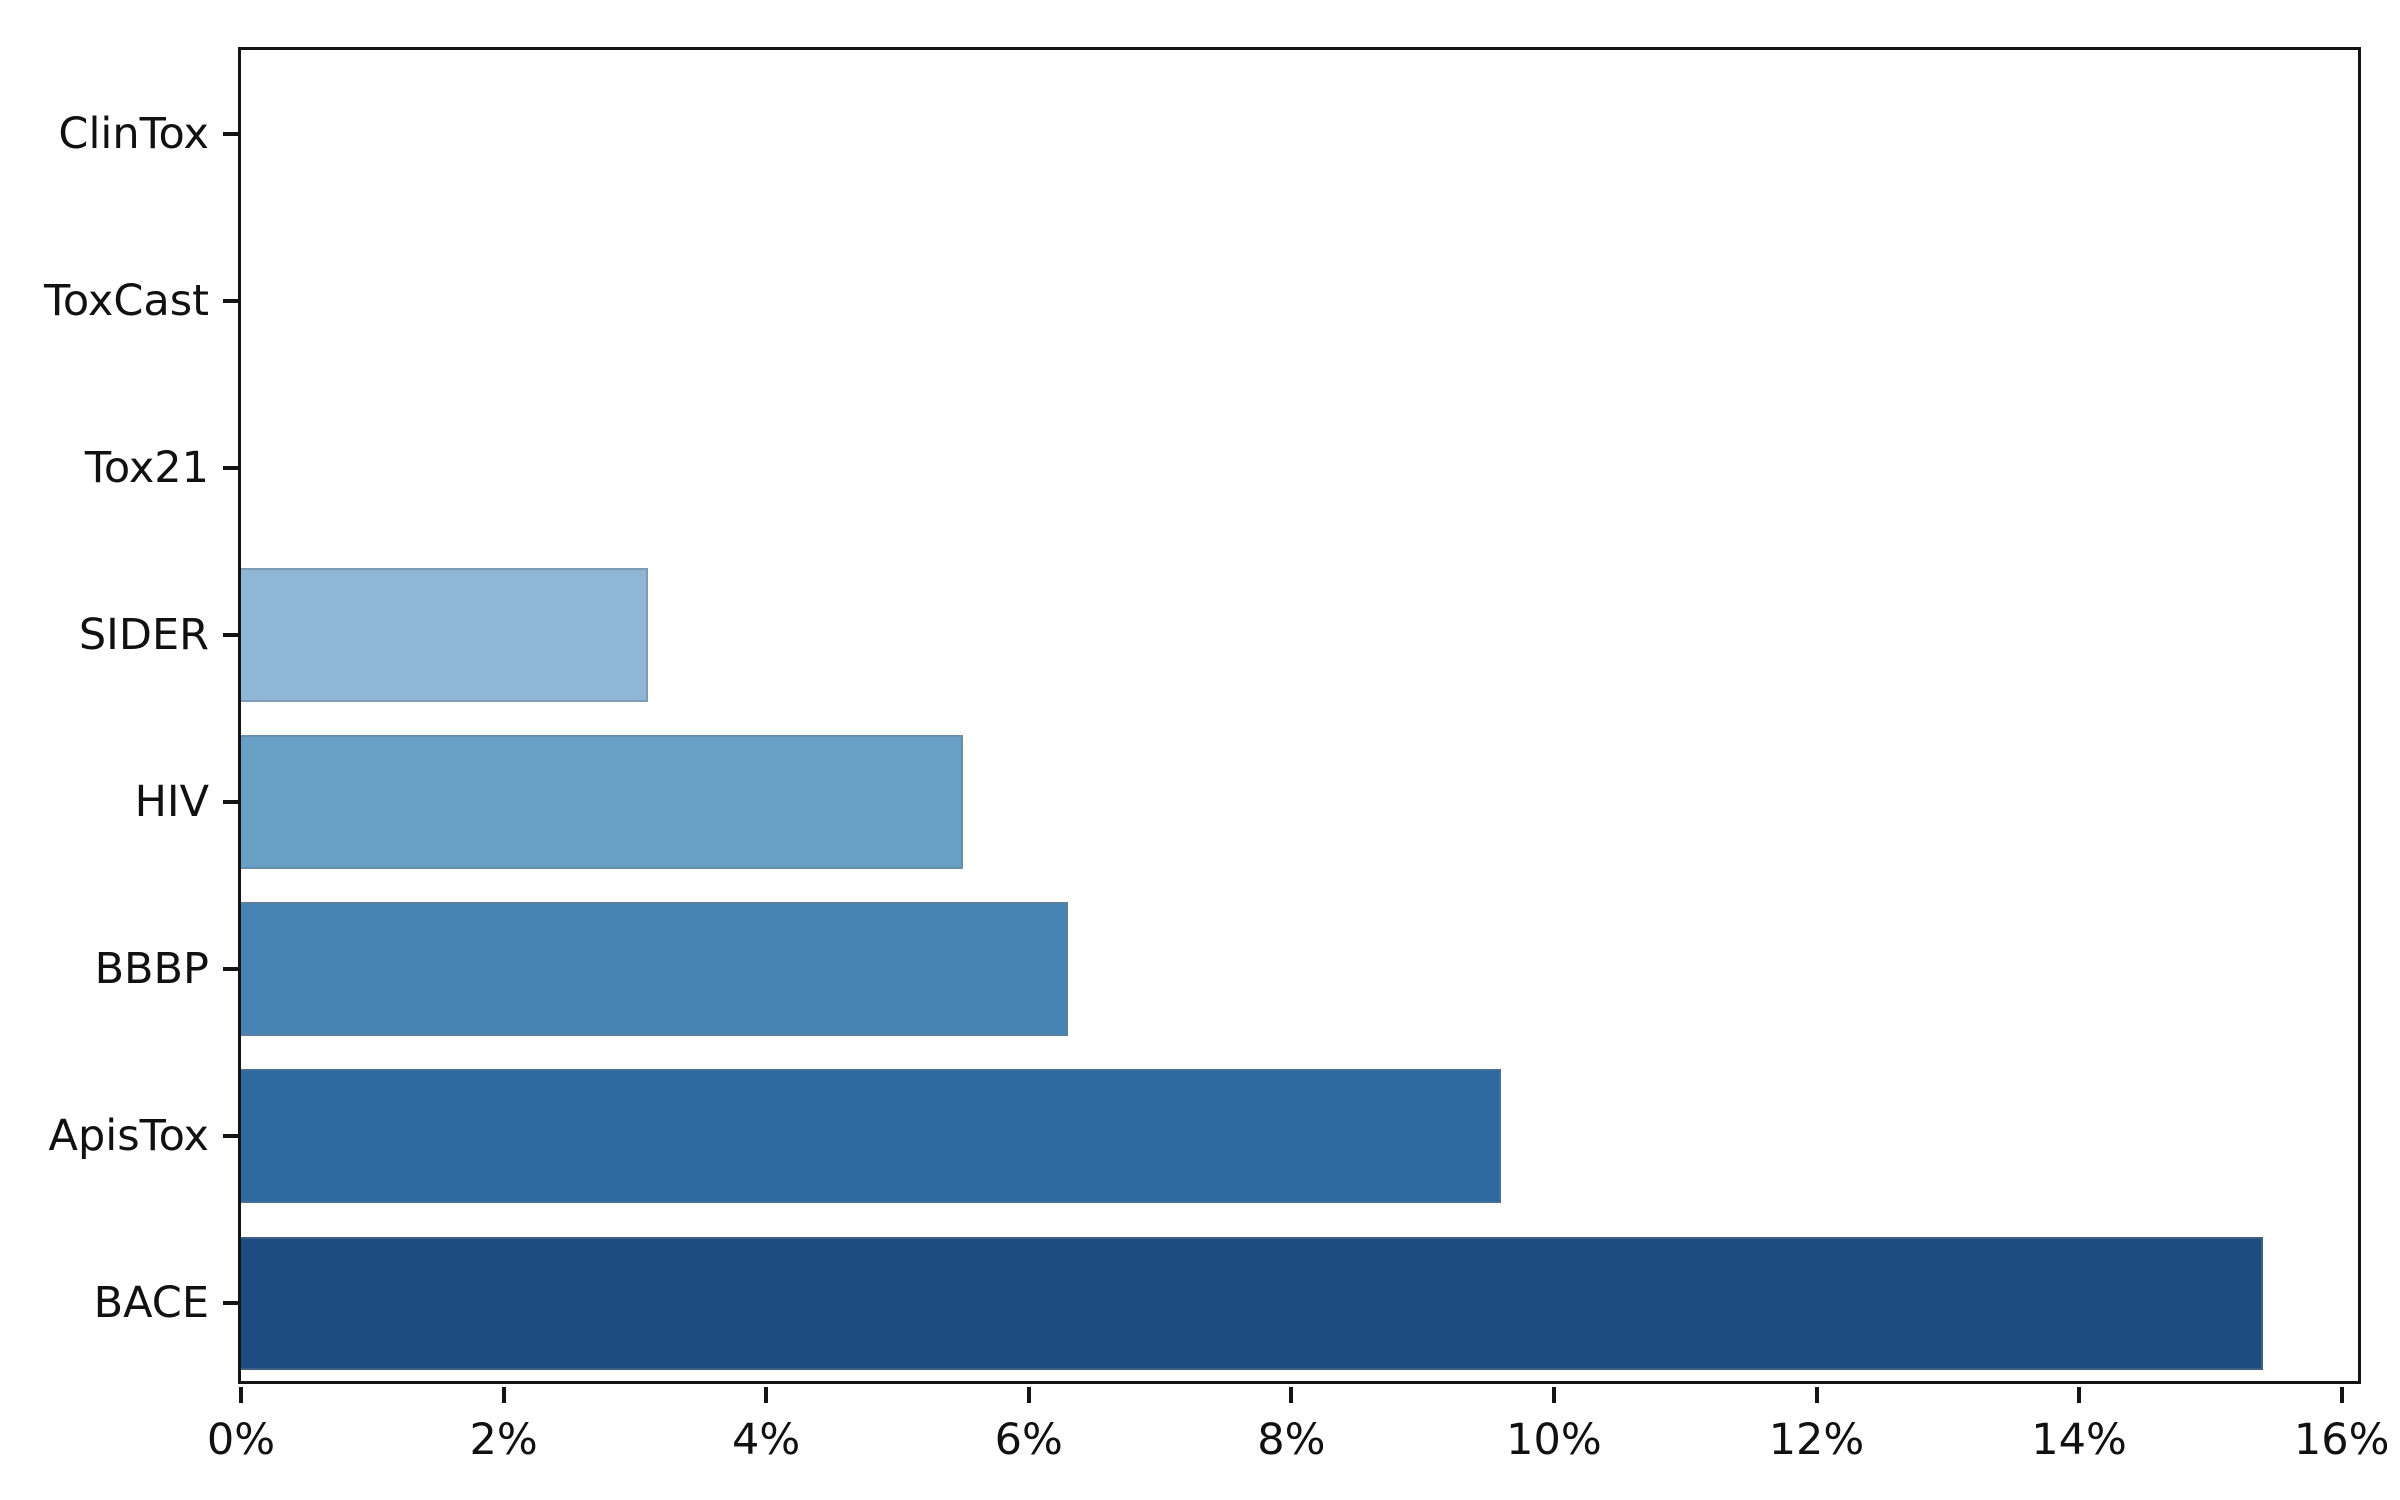 Image resolution: width=2400 pixels, height=1500 pixels. What do you see at coordinates (655, 969) in the screenshot?
I see `bar-bbbp` at bounding box center [655, 969].